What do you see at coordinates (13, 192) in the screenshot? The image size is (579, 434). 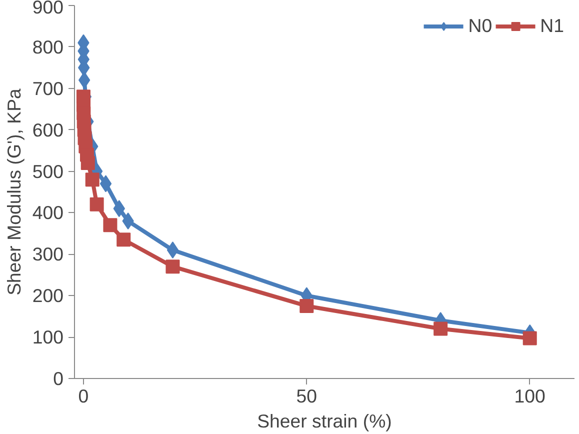 I see `y-axis-title: Sheer Modulus (G'), KPa` at bounding box center [13, 192].